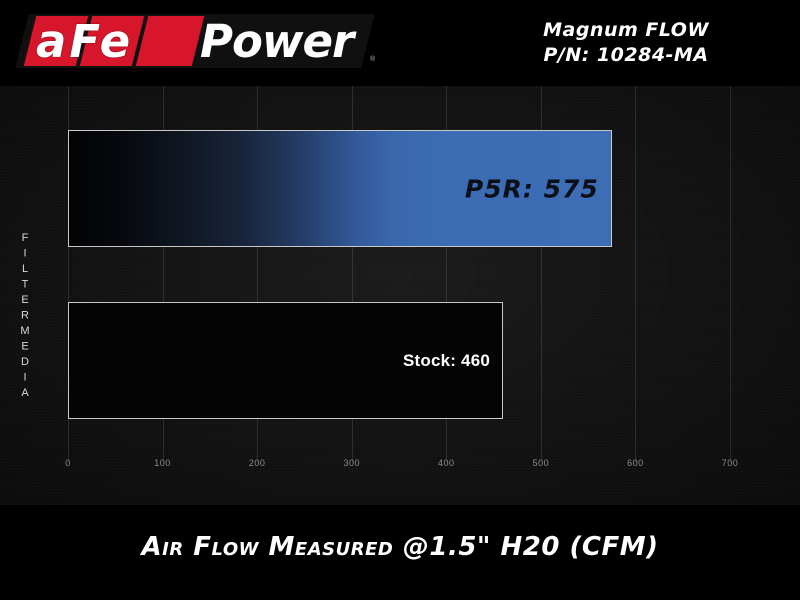 This screenshot has width=800, height=600. Describe the element at coordinates (162, 463) in the screenshot. I see `x-tick-label-100: 100` at that location.